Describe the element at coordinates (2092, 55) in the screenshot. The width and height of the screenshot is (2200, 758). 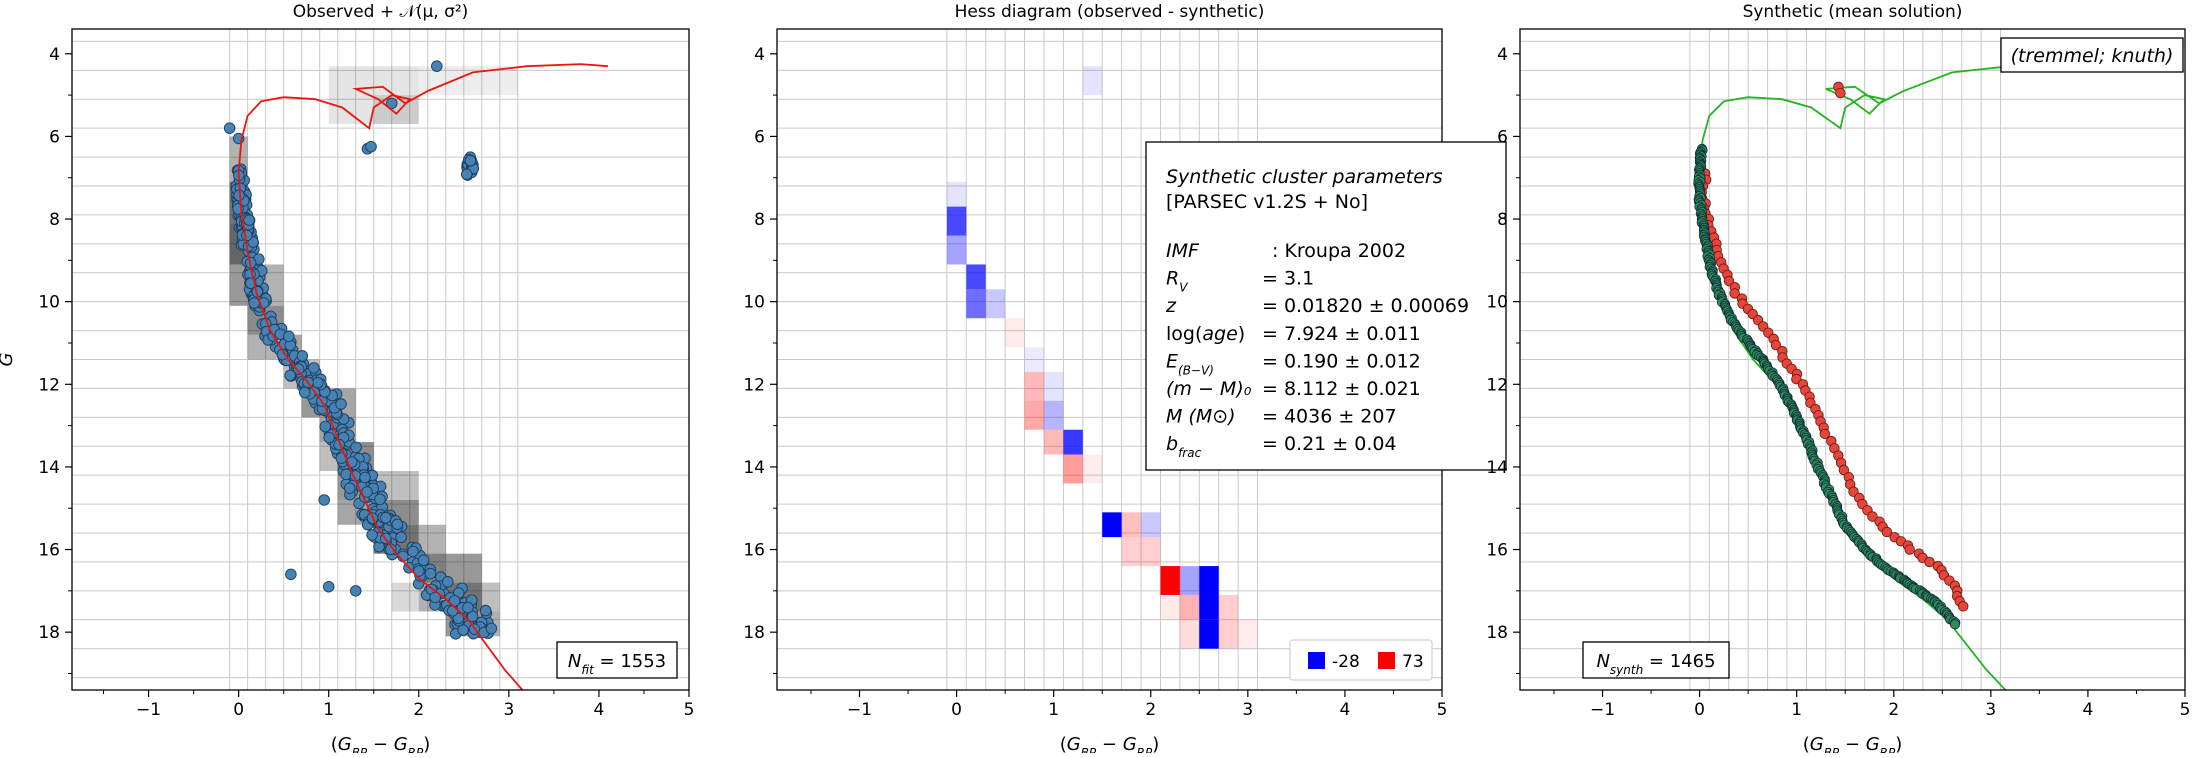
I see `method-box: (tremmel; knuth)` at that location.